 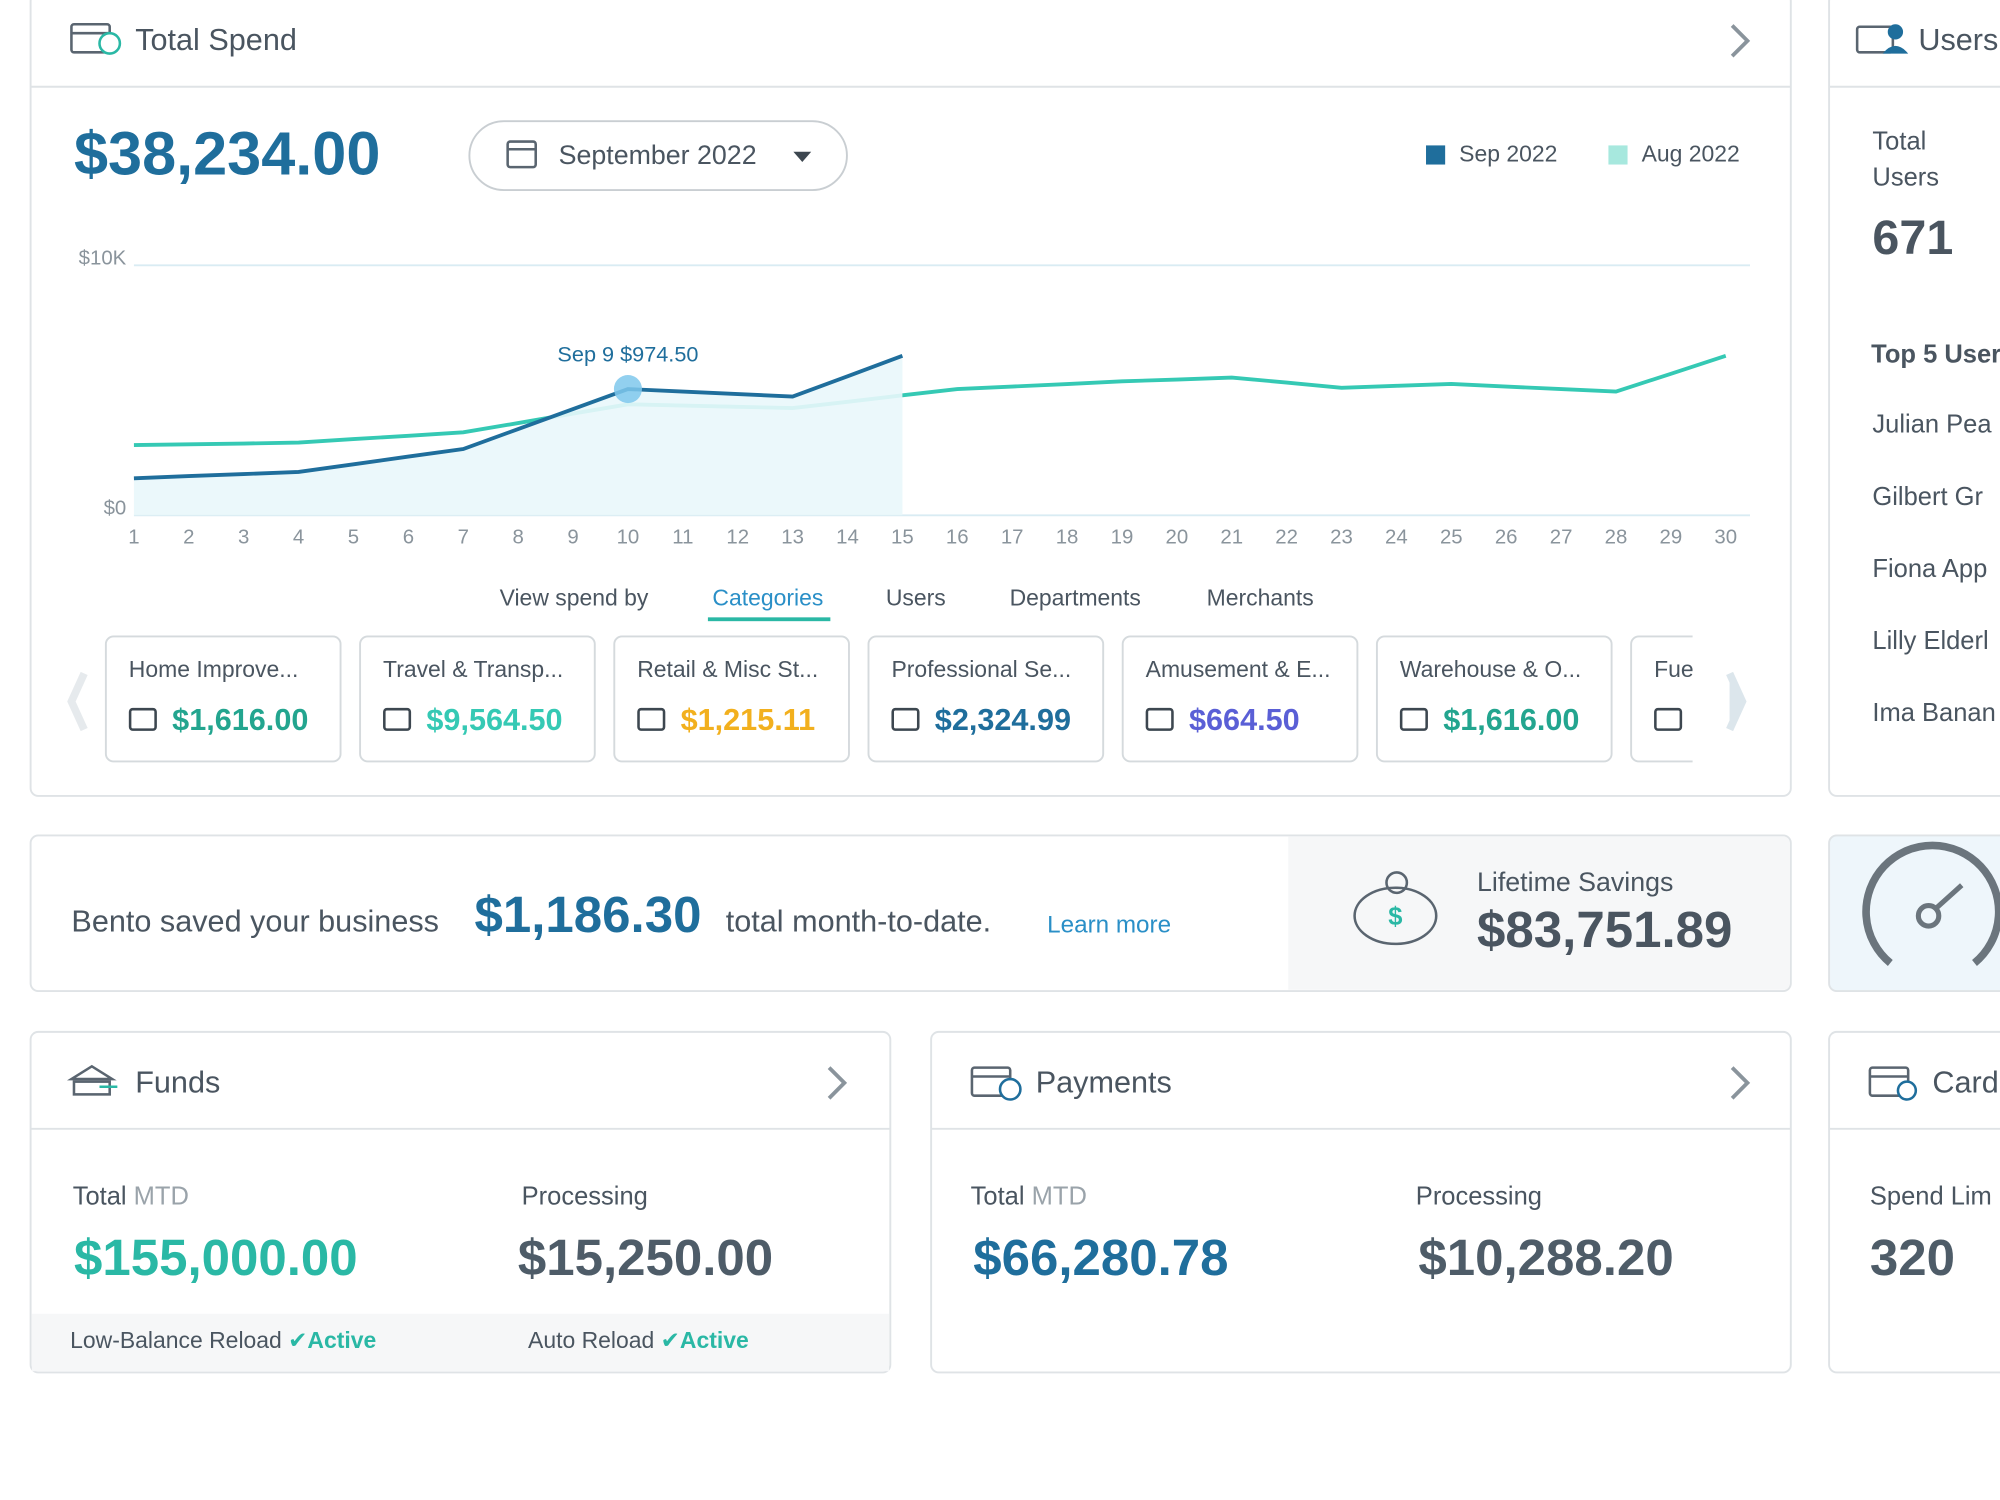 I want to click on x-tick-label: 28, so click(x=1616, y=538).